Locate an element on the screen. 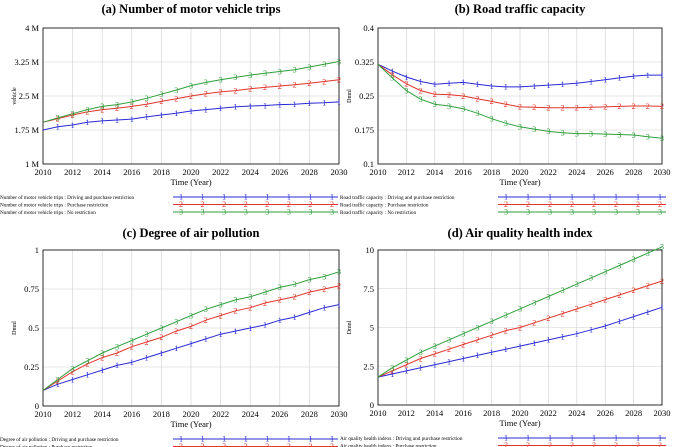  chart-title: (c) Degree of air pollution is located at coordinates (190, 233).